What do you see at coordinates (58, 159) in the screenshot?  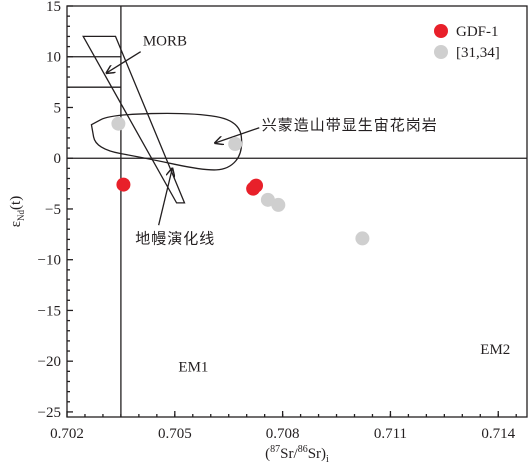 I see `y-tick-label: 0` at bounding box center [58, 159].